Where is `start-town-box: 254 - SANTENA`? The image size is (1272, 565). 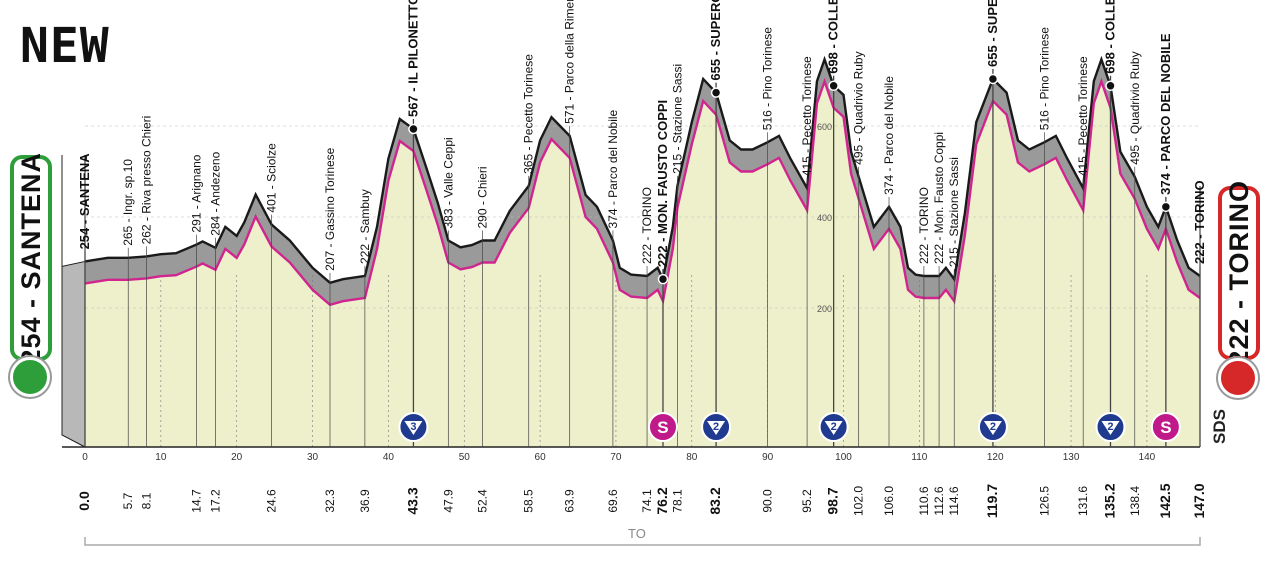 start-town-box: 254 - SANTENA is located at coordinates (31, 258).